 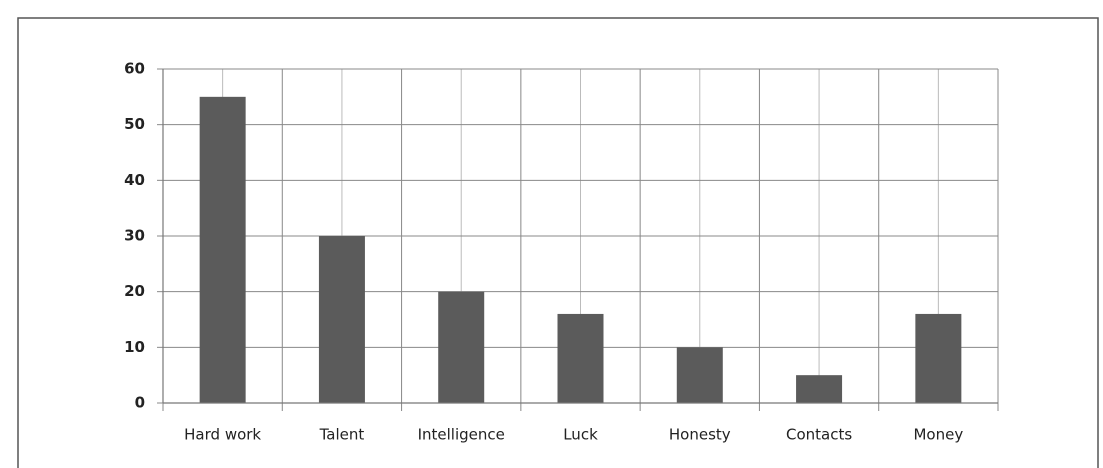 I want to click on x-tick-label: Honesty, so click(x=700, y=435).